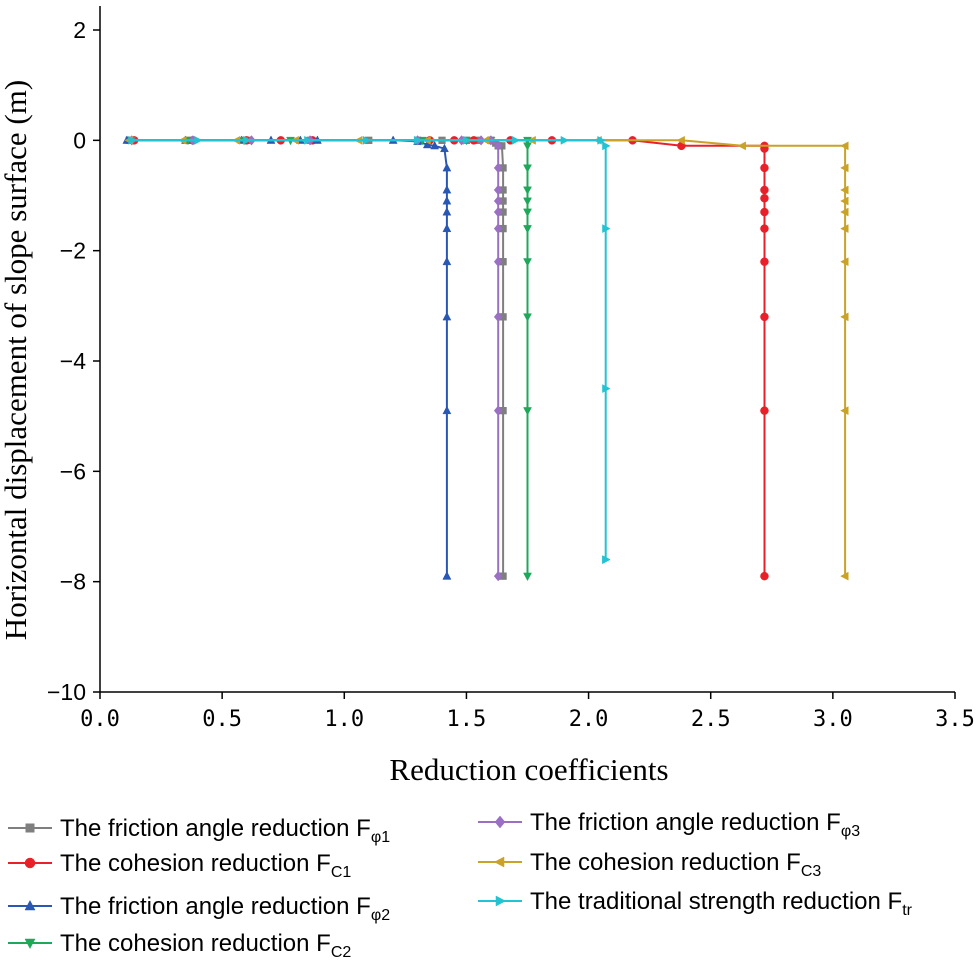  What do you see at coordinates (528, 769) in the screenshot?
I see `x-axis-title: Reduction coefficients` at bounding box center [528, 769].